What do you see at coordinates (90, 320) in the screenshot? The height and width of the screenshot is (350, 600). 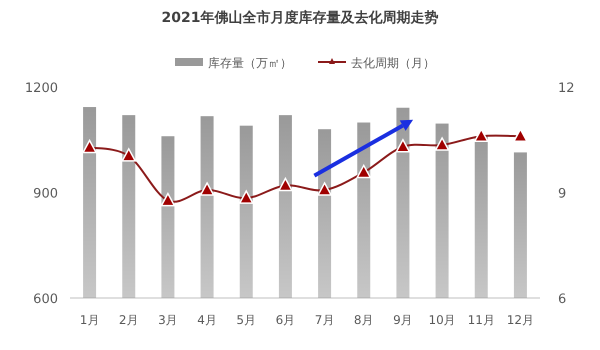 I see `x-tick-label: 1月` at bounding box center [90, 320].